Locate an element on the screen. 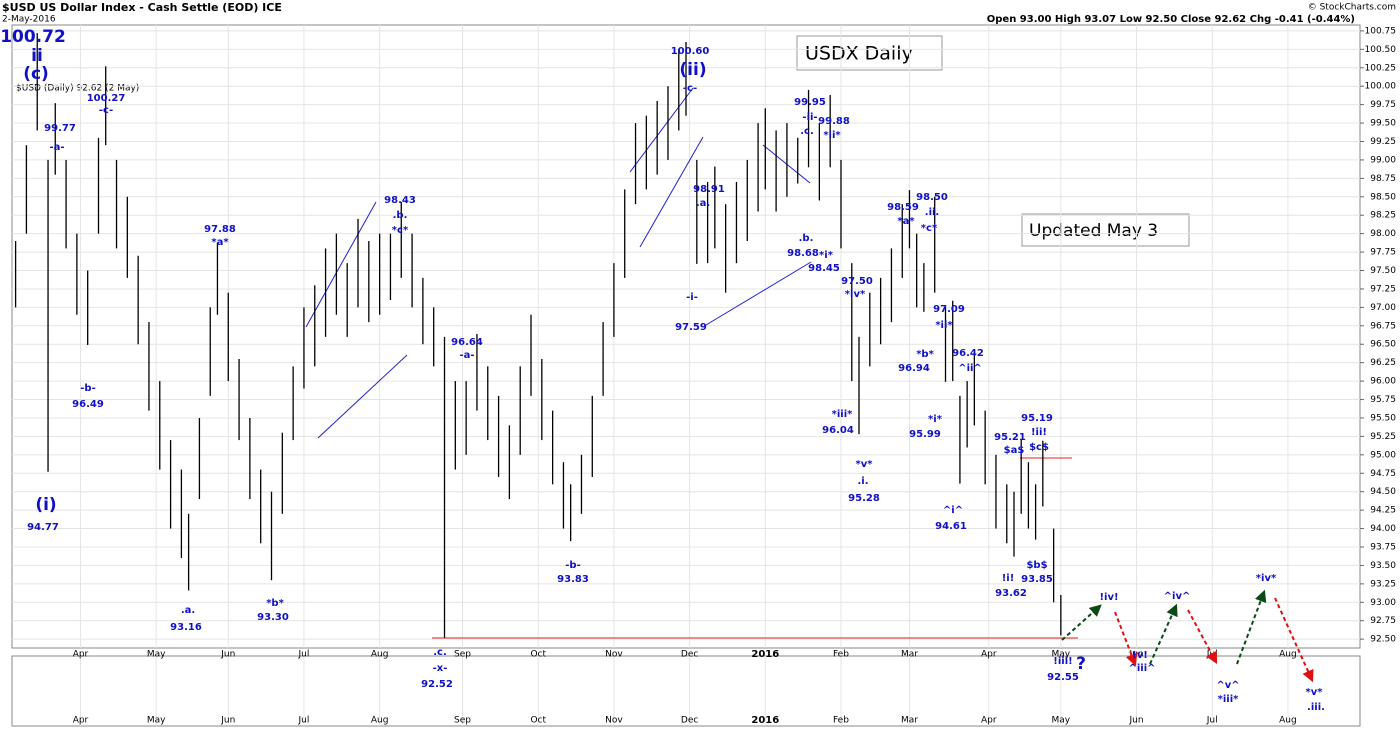  y-tick-label: 99.25 is located at coordinates (1383, 142).